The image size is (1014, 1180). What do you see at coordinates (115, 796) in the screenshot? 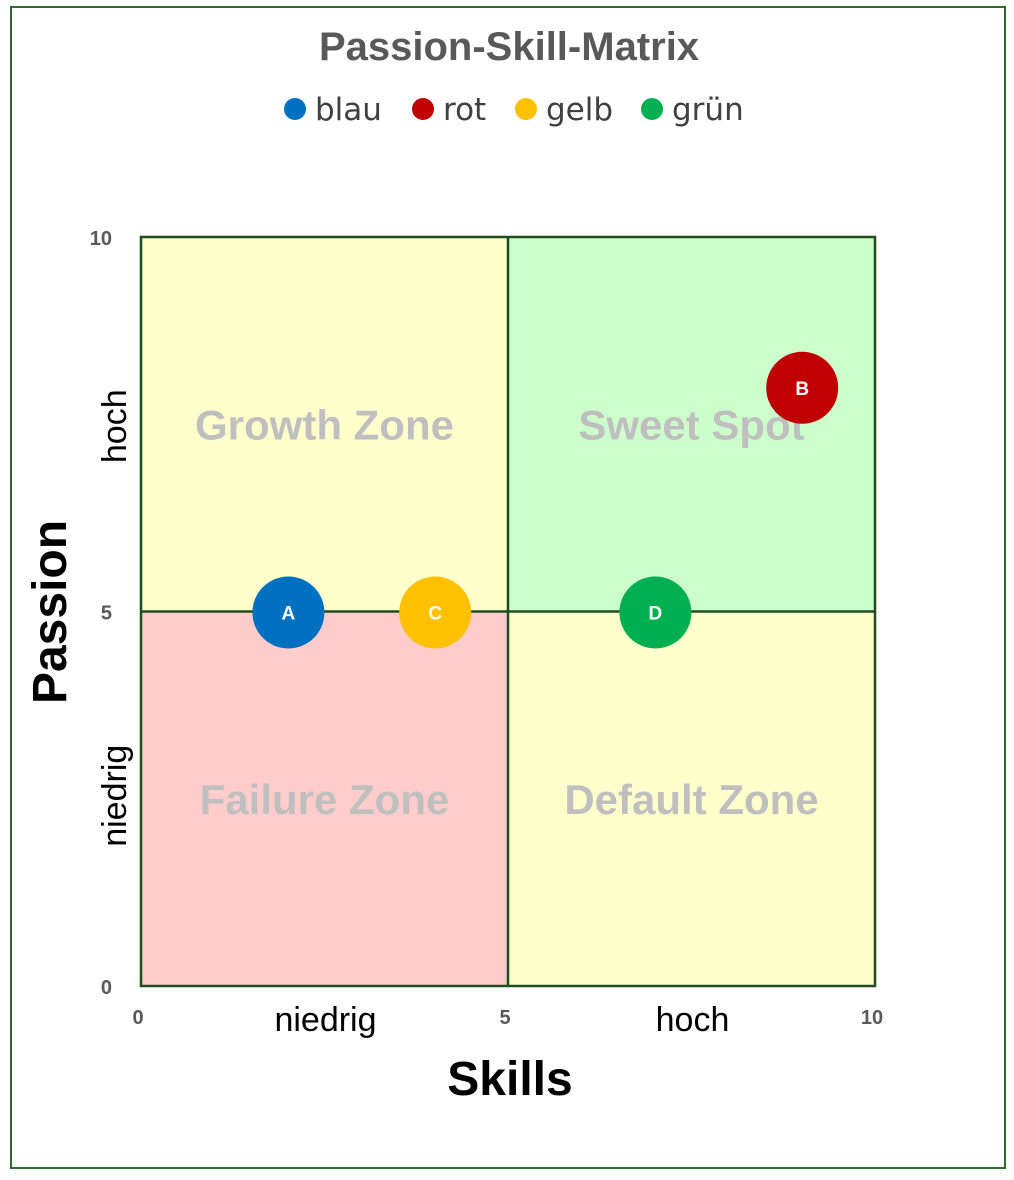
I see `y-category-label: niedrig` at bounding box center [115, 796].